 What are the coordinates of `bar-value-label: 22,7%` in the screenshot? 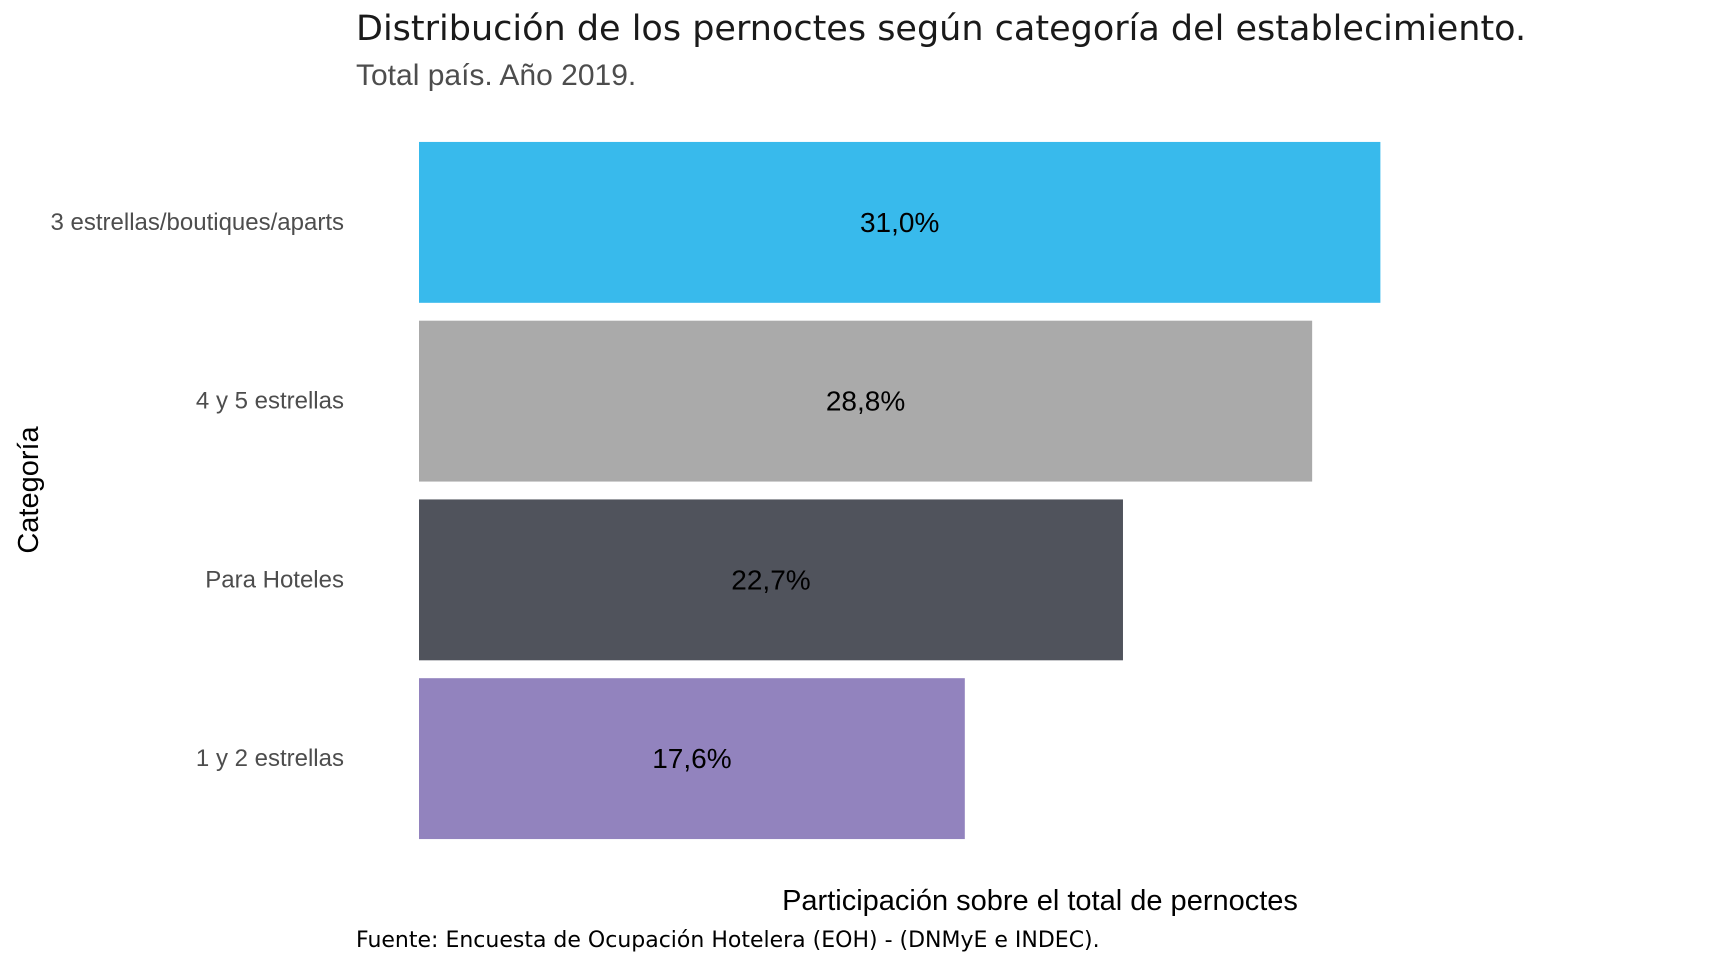 It's located at (770, 579).